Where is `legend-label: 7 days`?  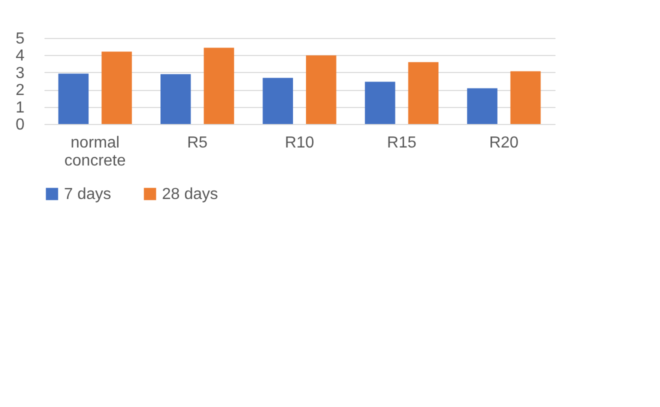
legend-label: 7 days is located at coordinates (88, 194).